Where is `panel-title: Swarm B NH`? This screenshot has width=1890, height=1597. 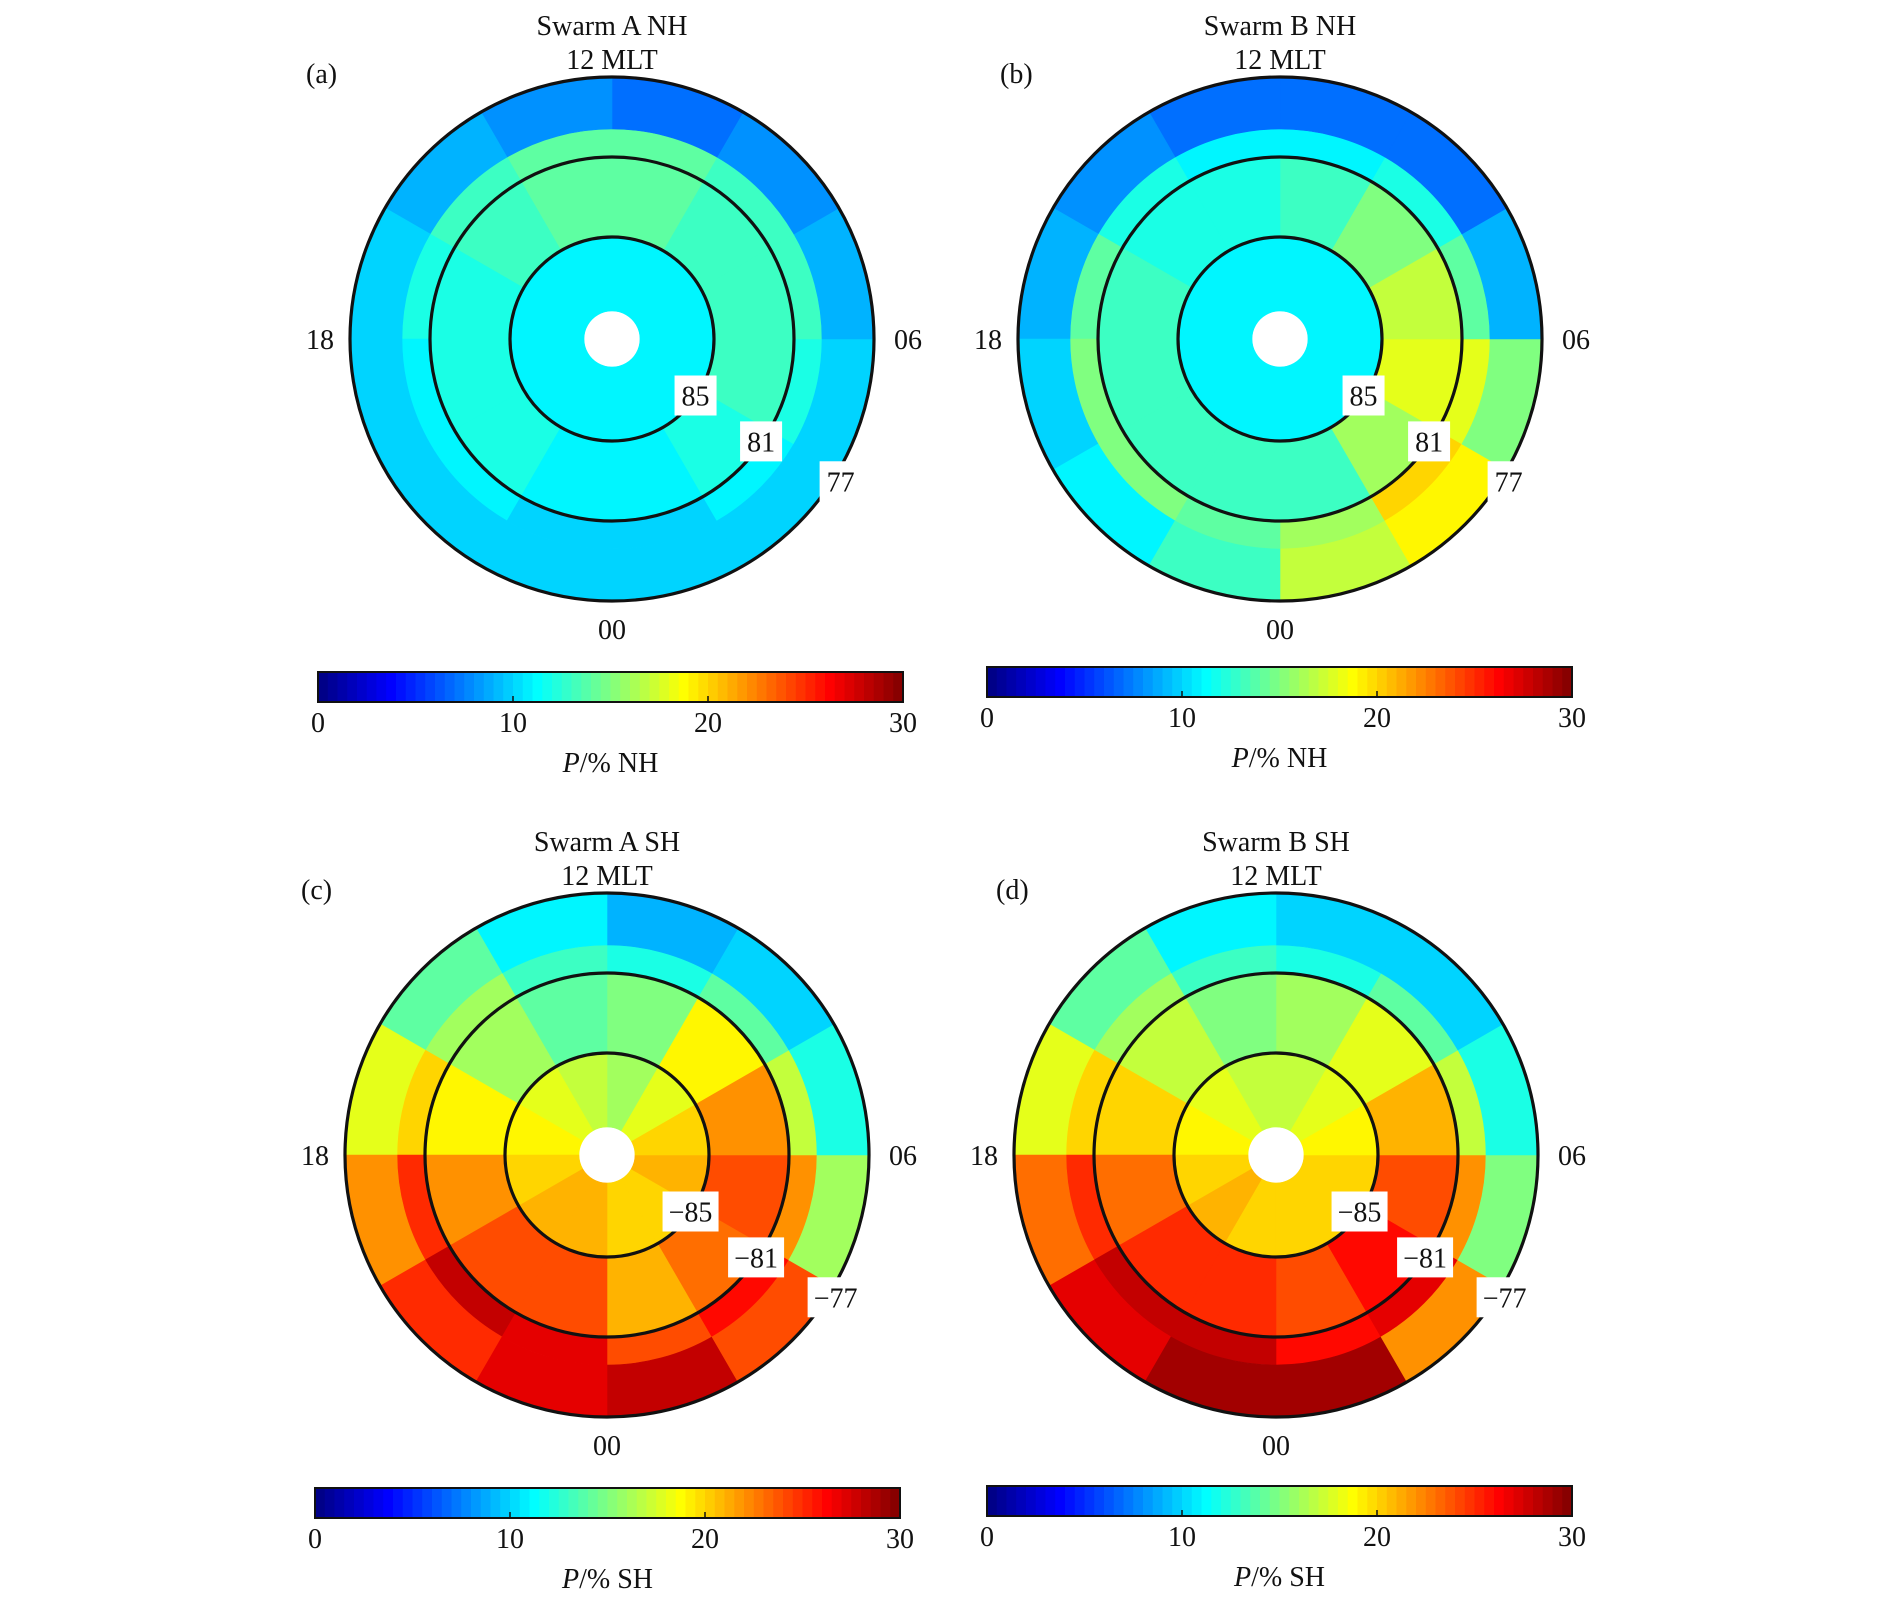
panel-title: Swarm B NH is located at coordinates (1280, 26).